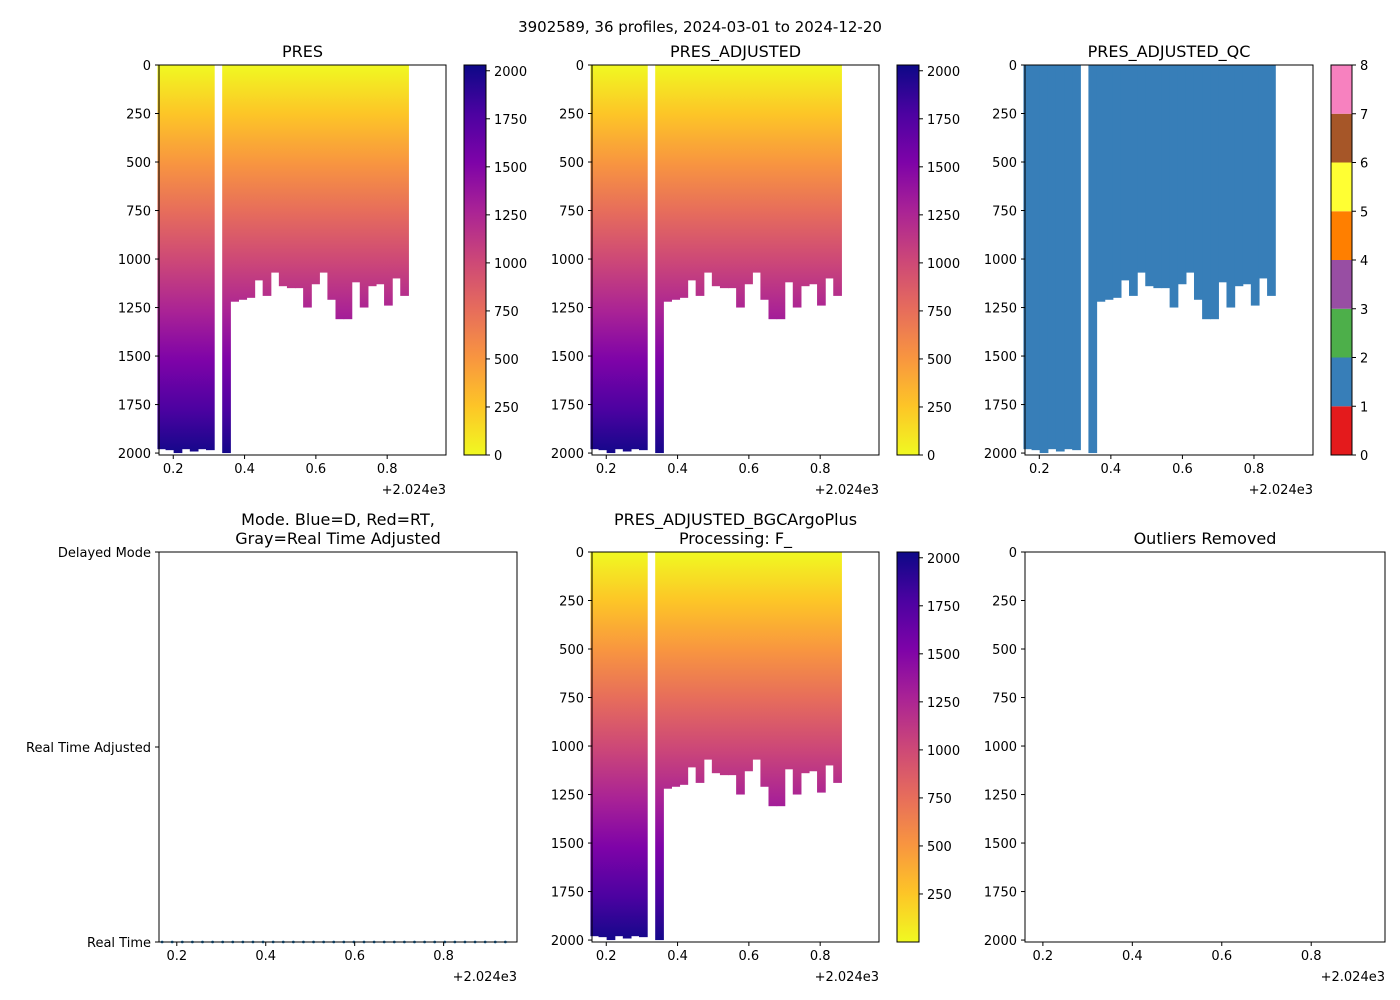  I want to click on y-tick-label: 500, so click(571, 163).